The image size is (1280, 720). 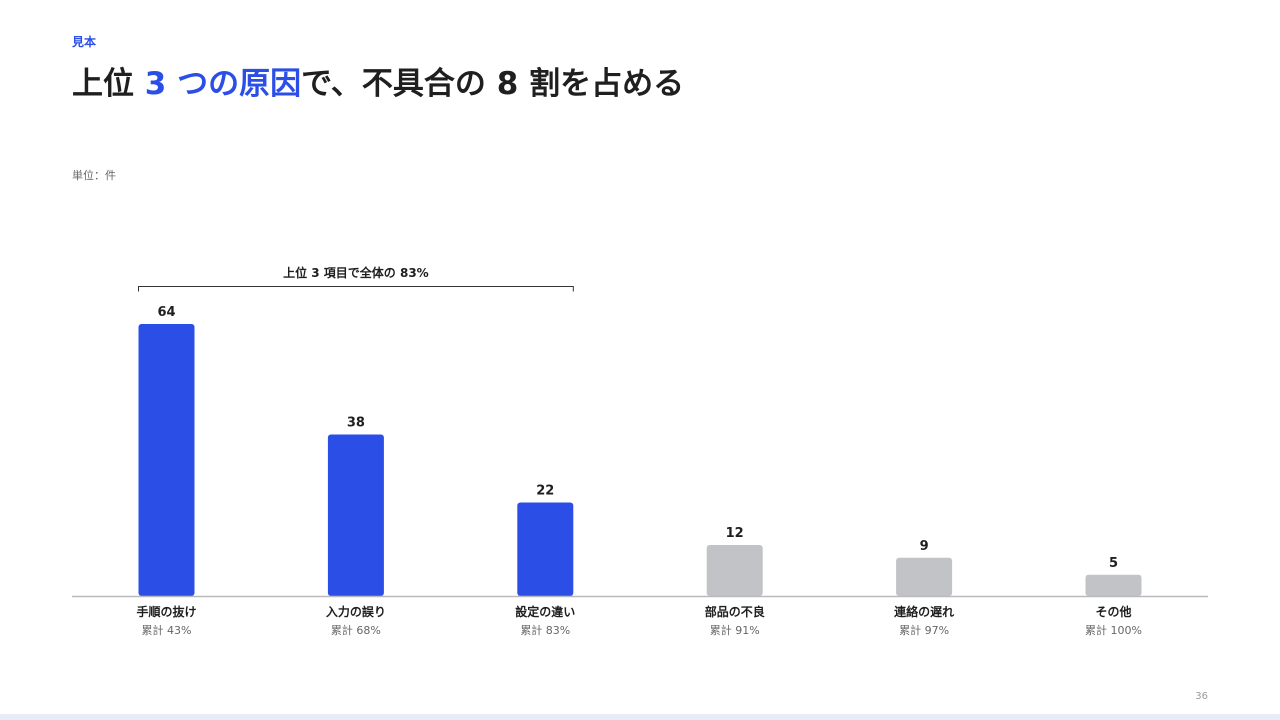 What do you see at coordinates (108, 84) in the screenshot?
I see `title-prefix: 上位` at bounding box center [108, 84].